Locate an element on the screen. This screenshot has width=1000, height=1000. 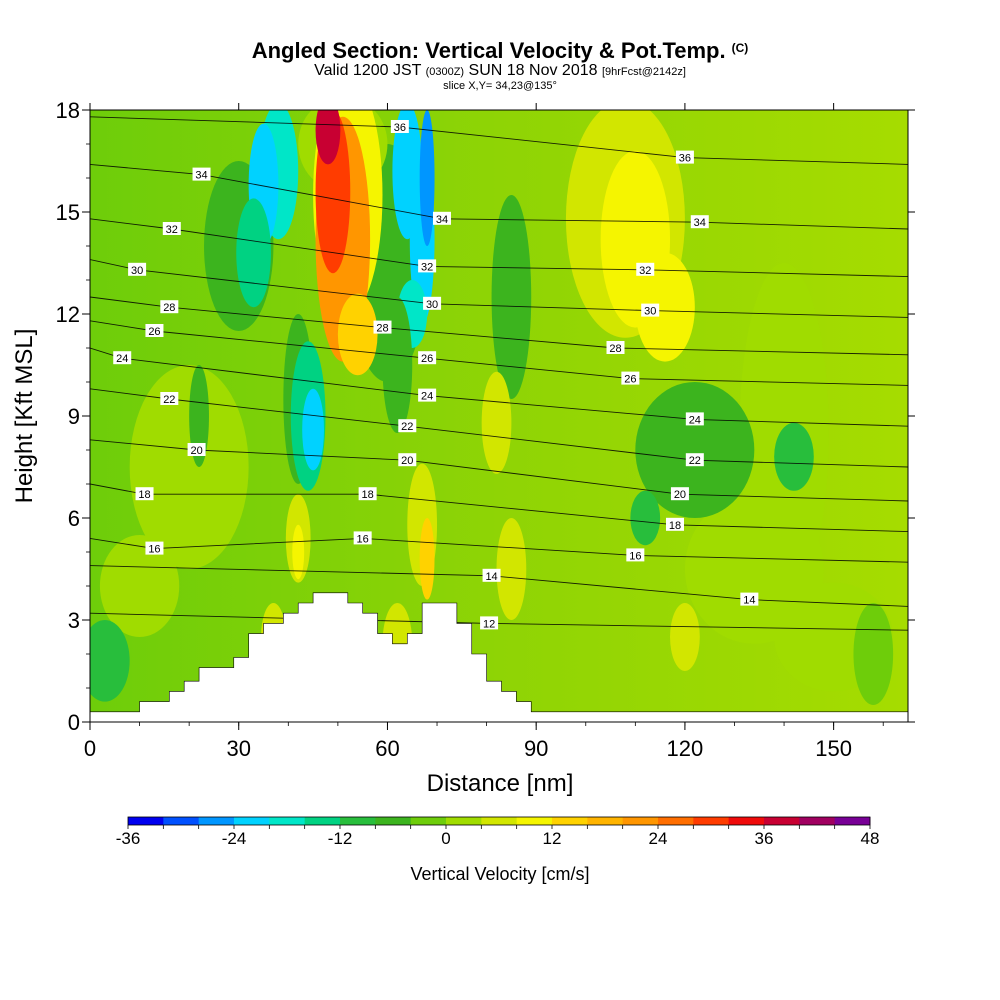
utc-time: (0300Z) is located at coordinates (445, 72).